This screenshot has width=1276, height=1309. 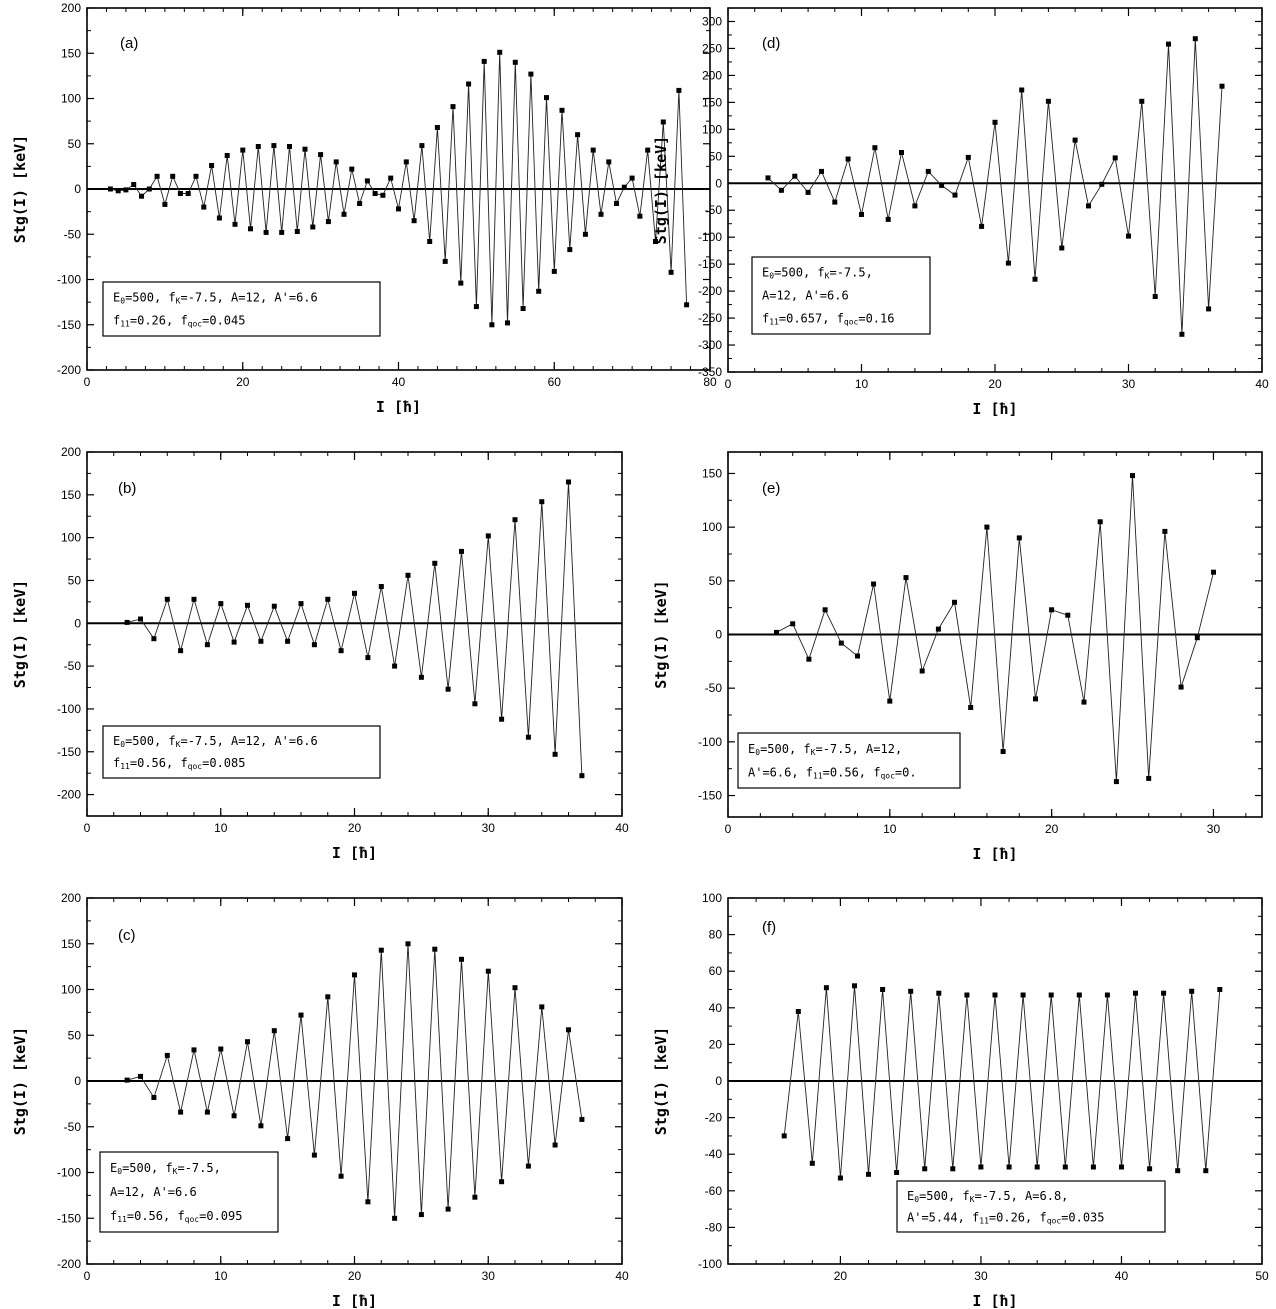 I want to click on legend-line: A=12, A'=6.6, so click(x=153, y=1192).